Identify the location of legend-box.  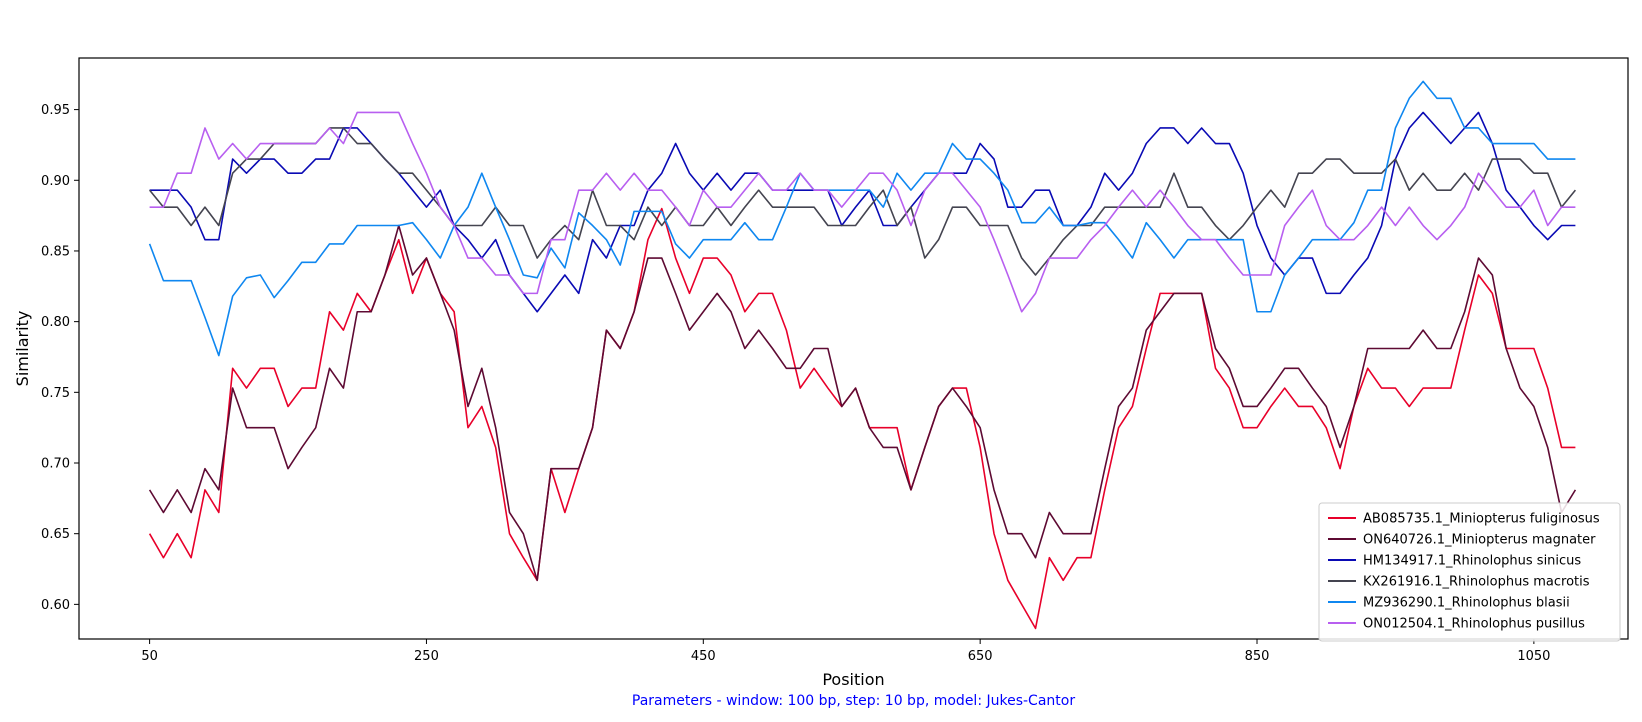
(1469, 572).